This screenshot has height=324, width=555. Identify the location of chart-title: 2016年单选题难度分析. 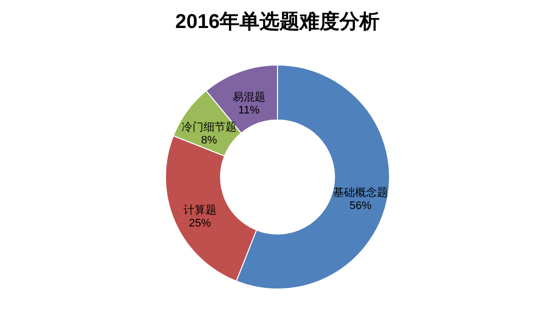
(277, 21).